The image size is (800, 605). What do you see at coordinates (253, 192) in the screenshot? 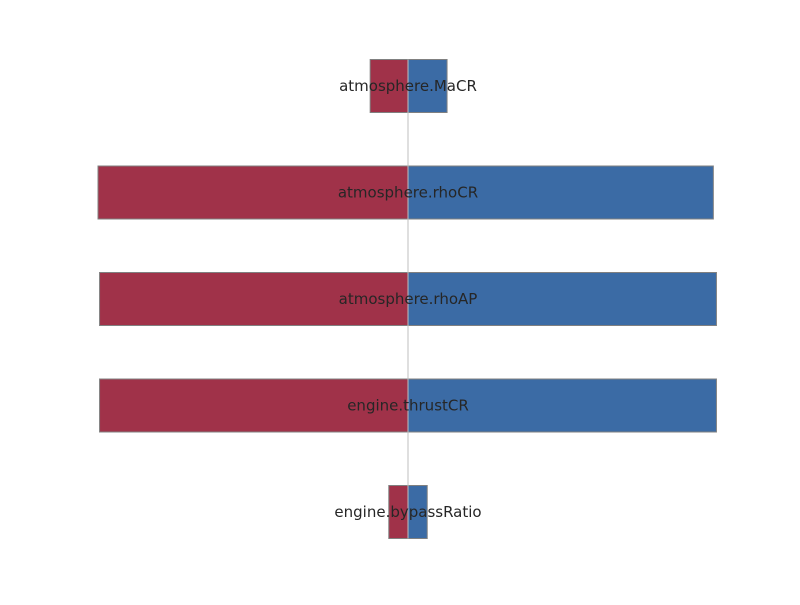
I see `bar-atmosphere-rhoCR-negative` at bounding box center [253, 192].